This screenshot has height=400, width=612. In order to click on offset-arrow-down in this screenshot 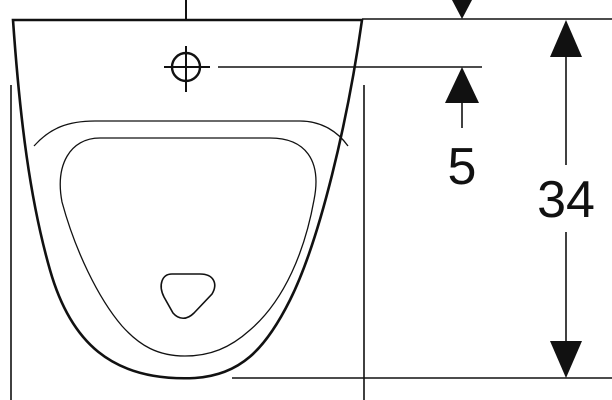, I will do `click(462, 9)`.